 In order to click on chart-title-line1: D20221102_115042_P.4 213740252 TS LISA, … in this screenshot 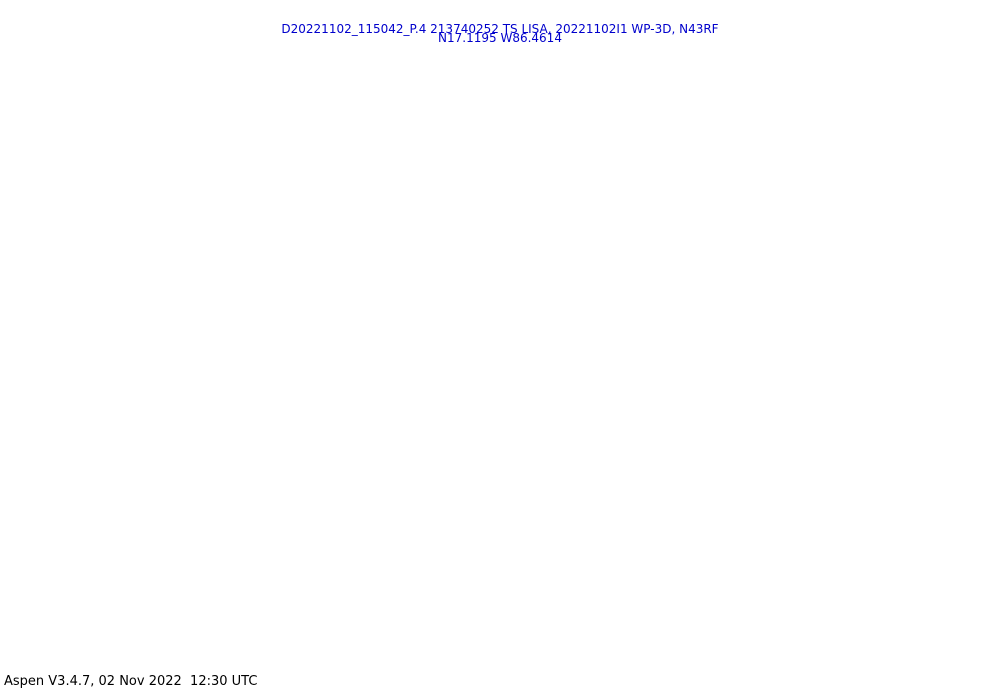, I will do `click(499, 29)`.